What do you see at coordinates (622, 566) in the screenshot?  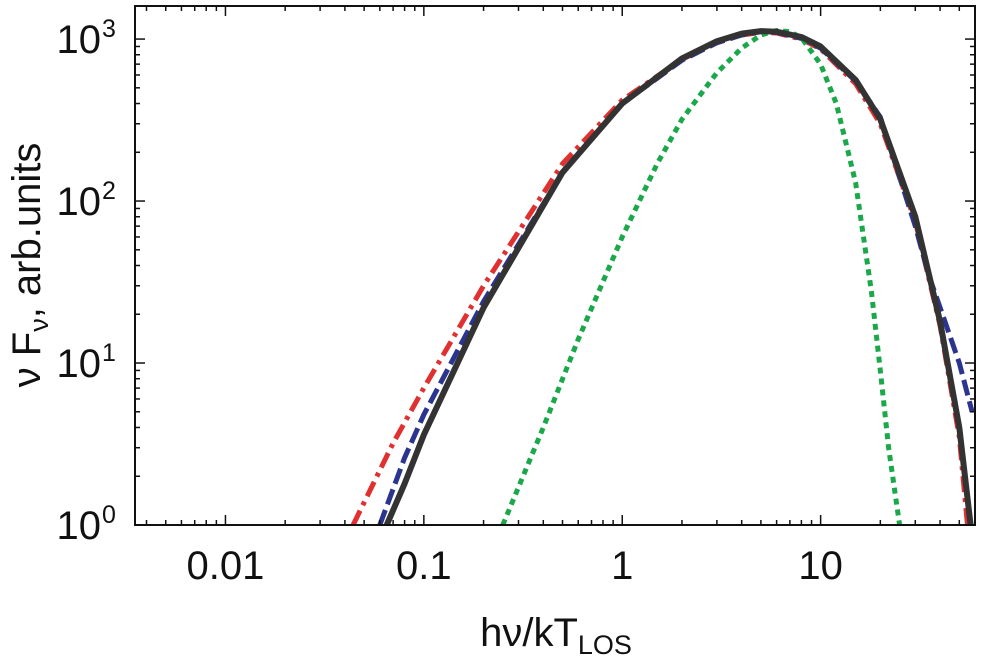 I see `x-tick-label: 1` at bounding box center [622, 566].